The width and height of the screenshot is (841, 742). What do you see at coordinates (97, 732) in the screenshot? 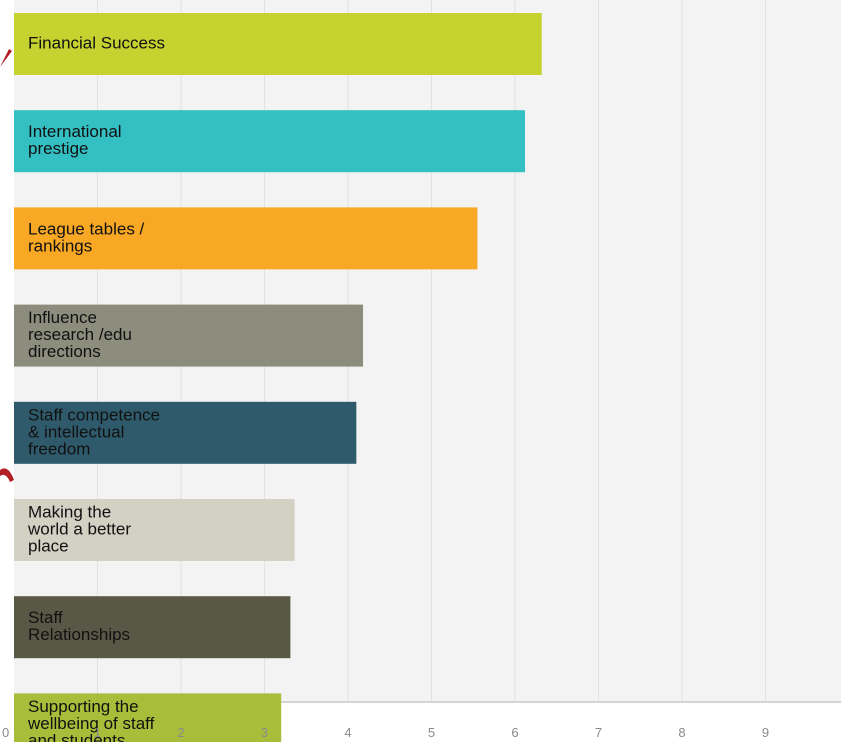
I see `x-tick-label: 1` at bounding box center [97, 732].